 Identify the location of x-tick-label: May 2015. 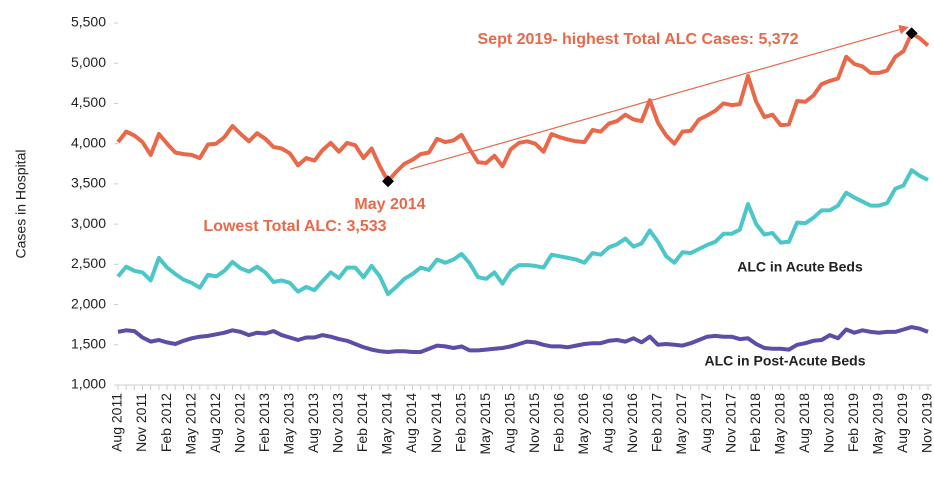
(485, 424).